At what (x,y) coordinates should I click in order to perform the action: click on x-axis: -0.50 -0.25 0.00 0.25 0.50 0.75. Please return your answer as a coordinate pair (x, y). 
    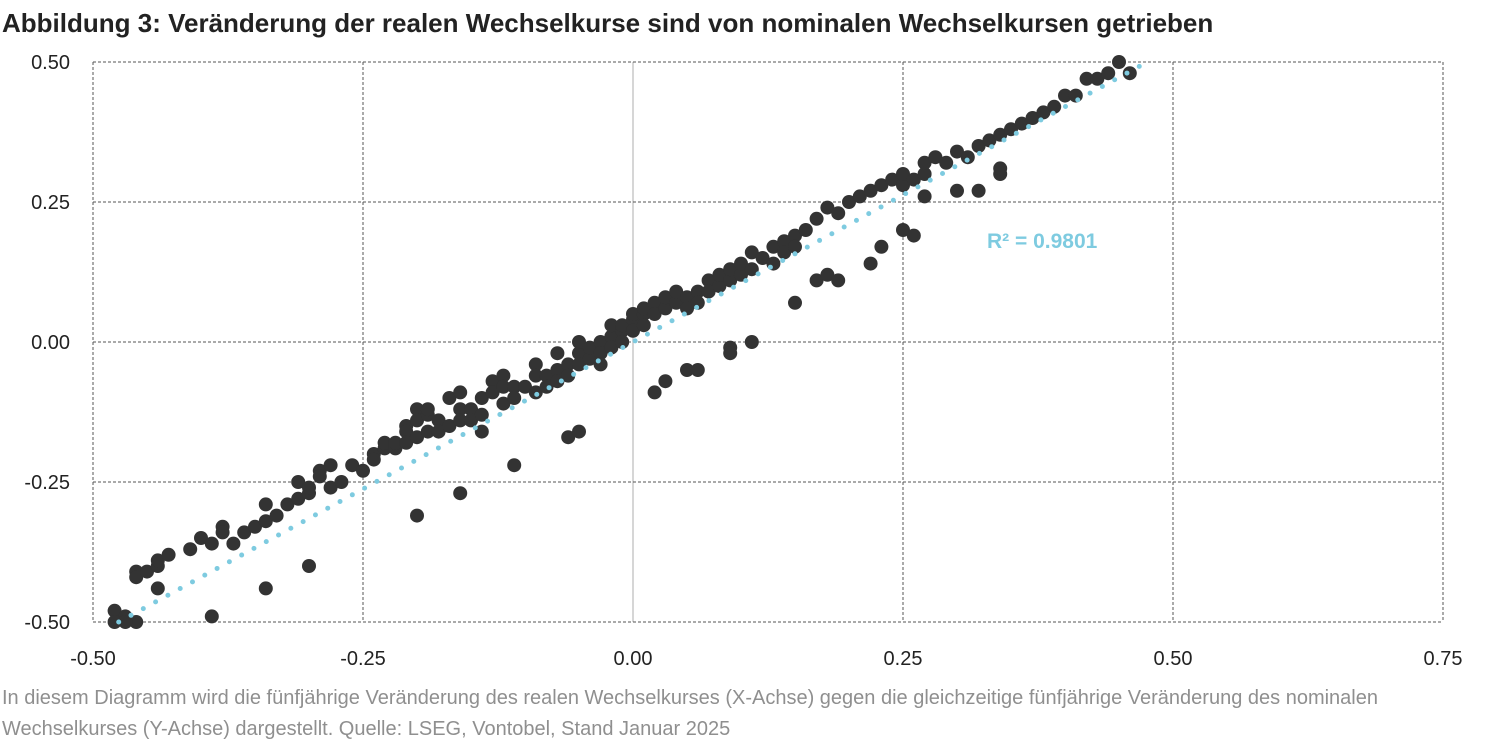
    Looking at the image, I should click on (766, 659).